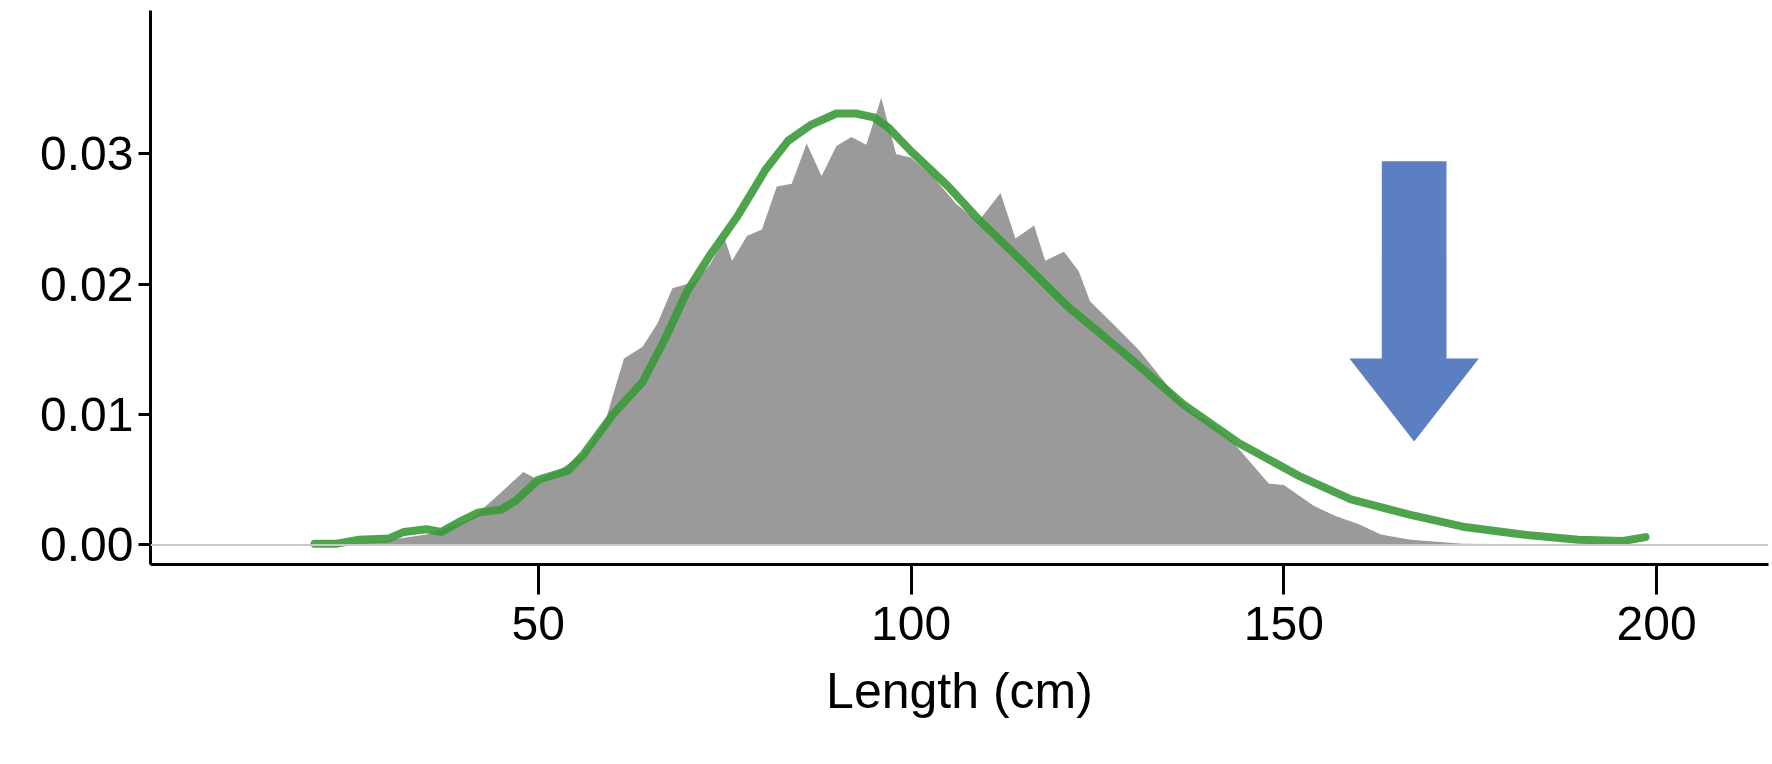 The width and height of the screenshot is (1772, 764). What do you see at coordinates (87, 545) in the screenshot?
I see `y-tick-label: 0.00` at bounding box center [87, 545].